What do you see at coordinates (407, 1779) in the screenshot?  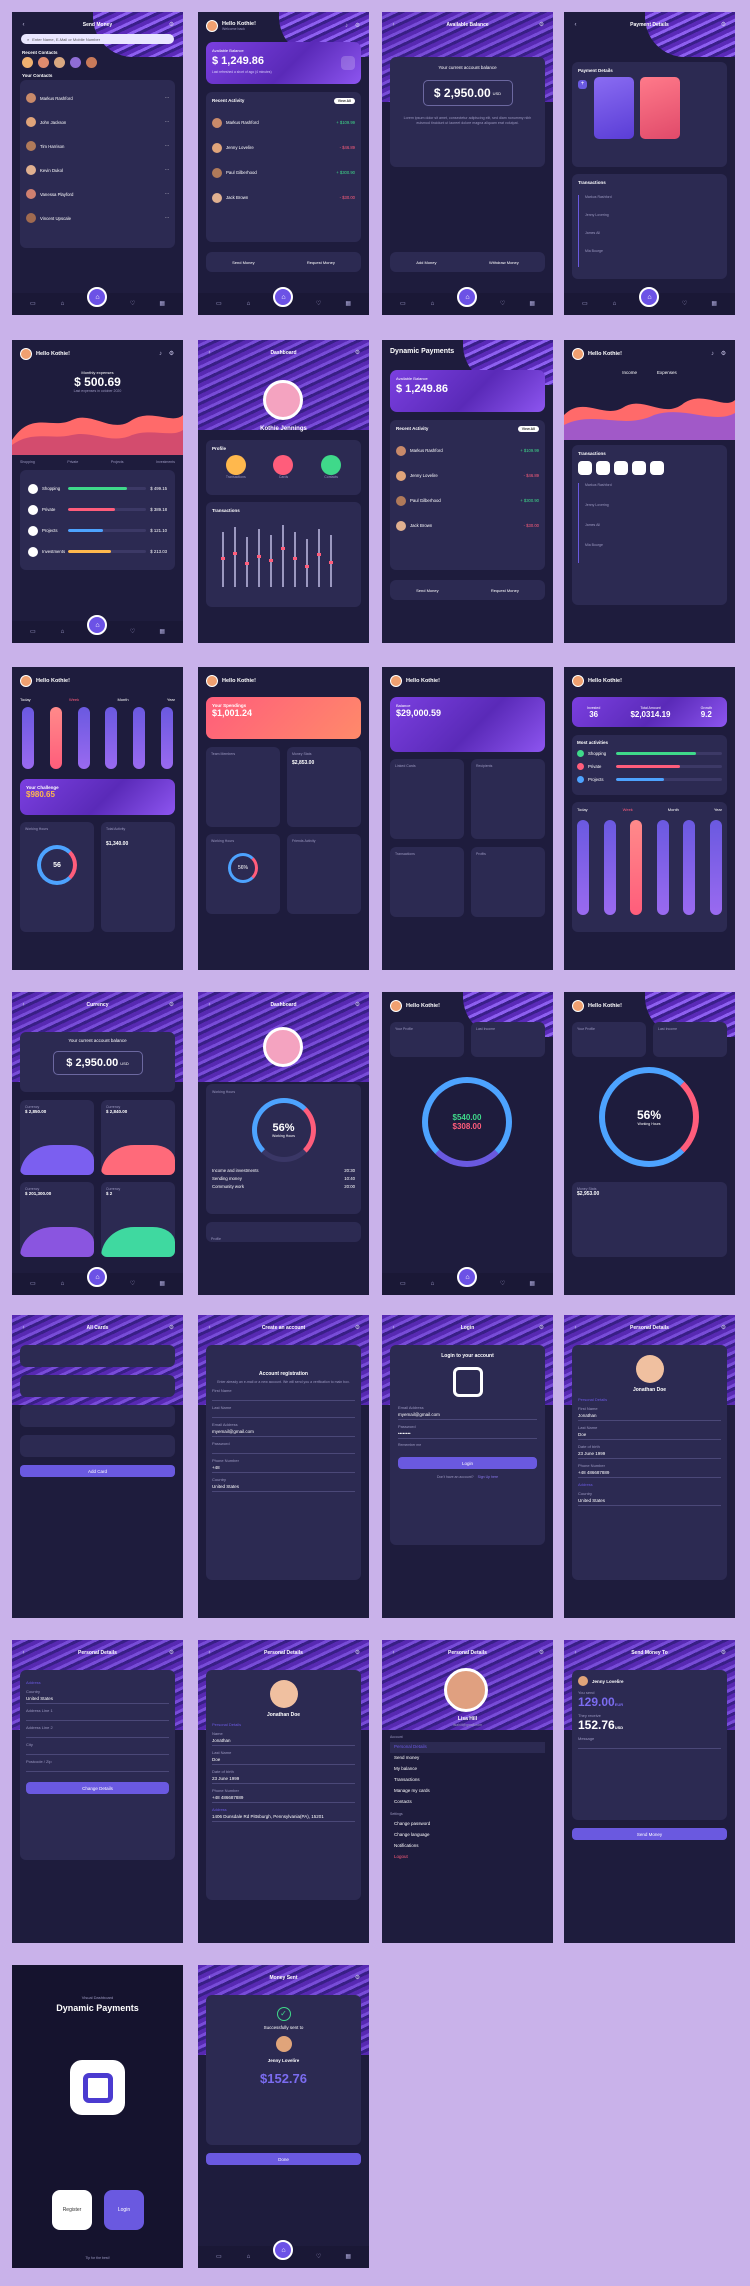 I see `menu-item-transactions: Transactions` at bounding box center [407, 1779].